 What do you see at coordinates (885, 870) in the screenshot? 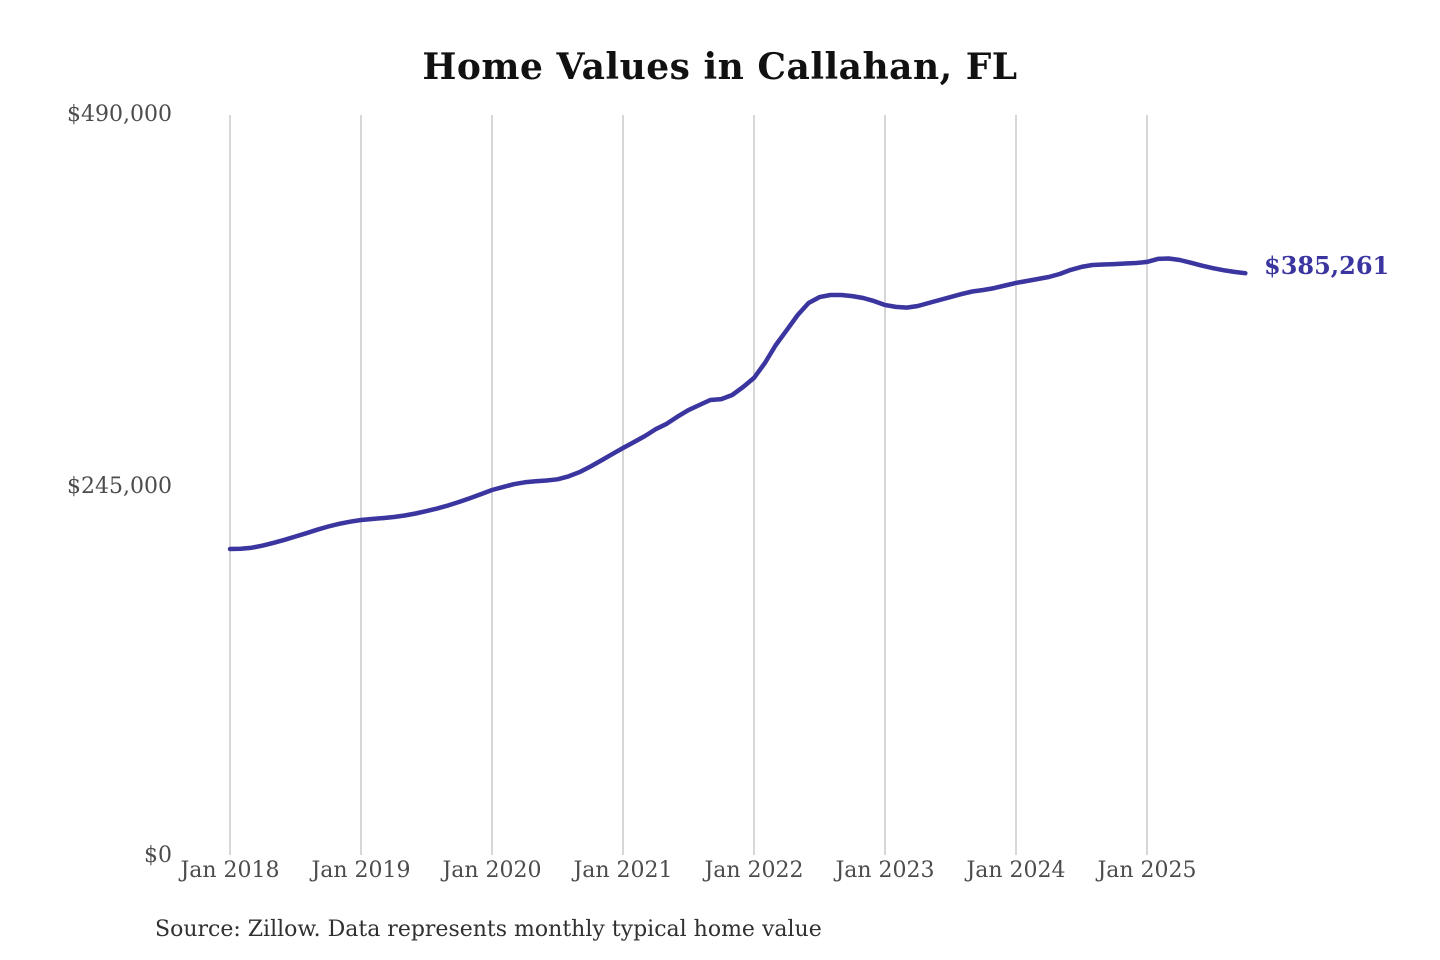
I see `x-axis-tick-label: Jan 2023` at bounding box center [885, 870].